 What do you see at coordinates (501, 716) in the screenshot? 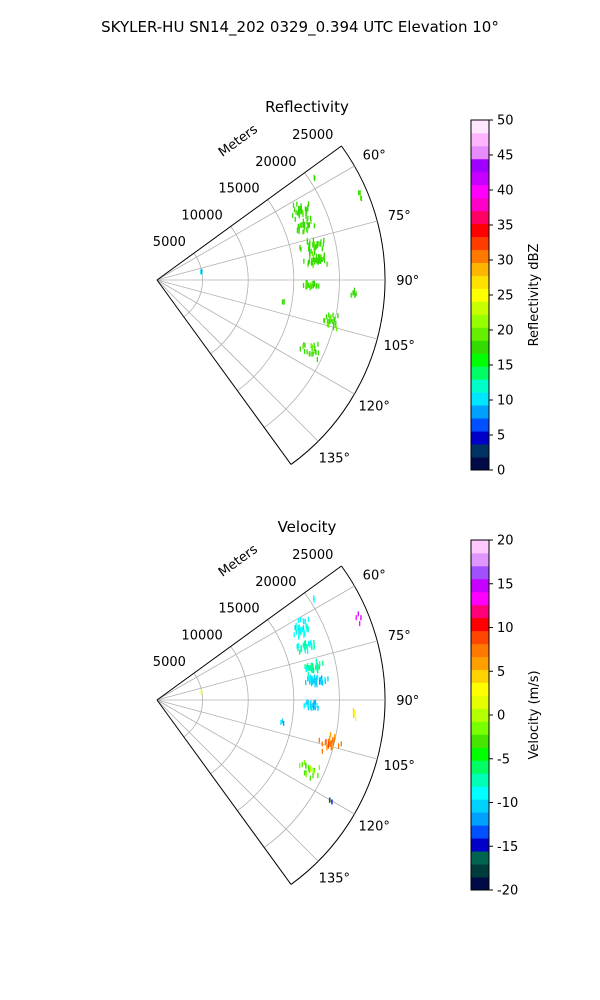
I see `colorbar-tick-label: 0` at bounding box center [501, 716].